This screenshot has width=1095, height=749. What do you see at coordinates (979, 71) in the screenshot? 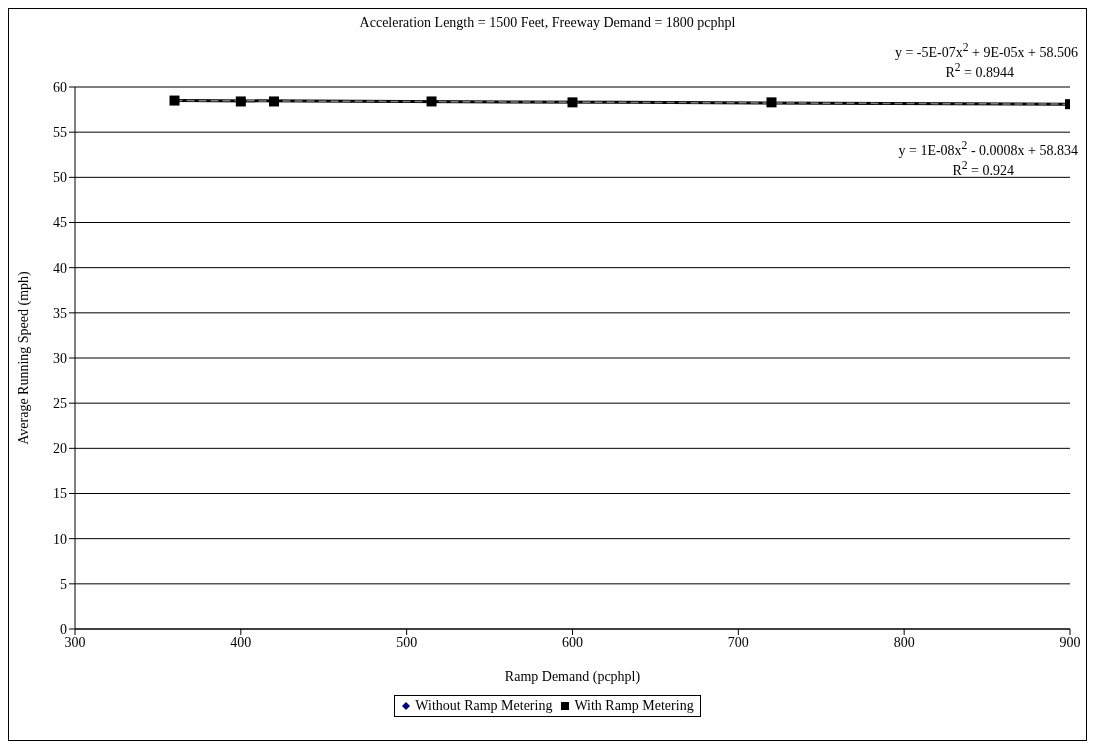
I see `text: R$^{2}$ = 0.8944` at bounding box center [979, 71].